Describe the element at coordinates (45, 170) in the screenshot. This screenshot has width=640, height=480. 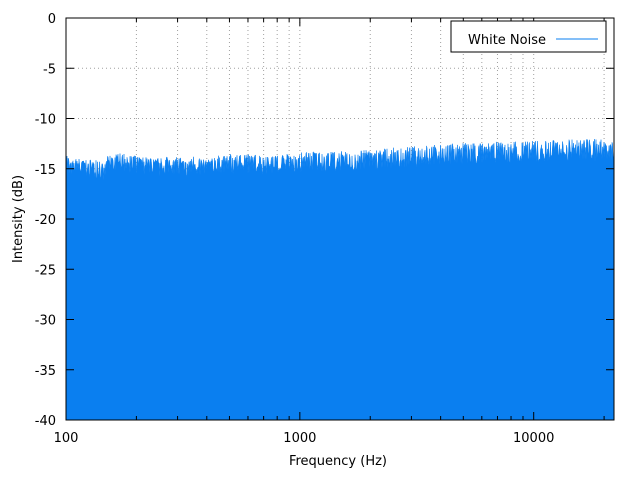
I see `y-tick-label: -15` at that location.